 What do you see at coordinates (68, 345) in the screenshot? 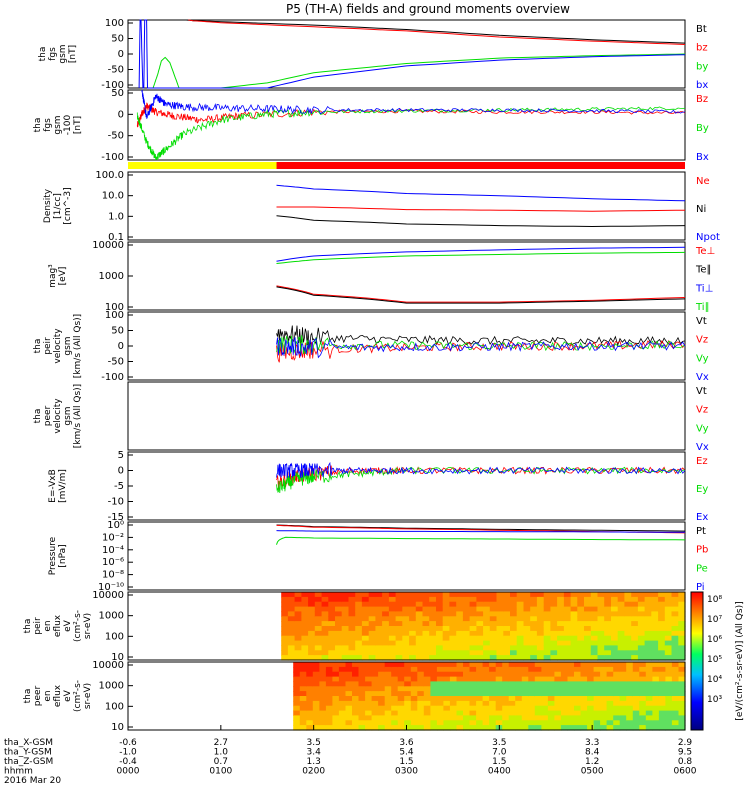
I see `y-axis-label: gsm` at bounding box center [68, 345].